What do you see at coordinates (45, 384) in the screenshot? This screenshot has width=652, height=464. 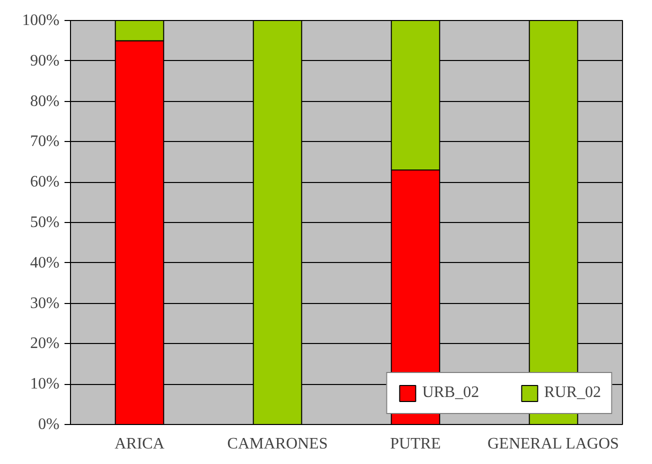 I see `y-tick-label: 10%` at bounding box center [45, 384].